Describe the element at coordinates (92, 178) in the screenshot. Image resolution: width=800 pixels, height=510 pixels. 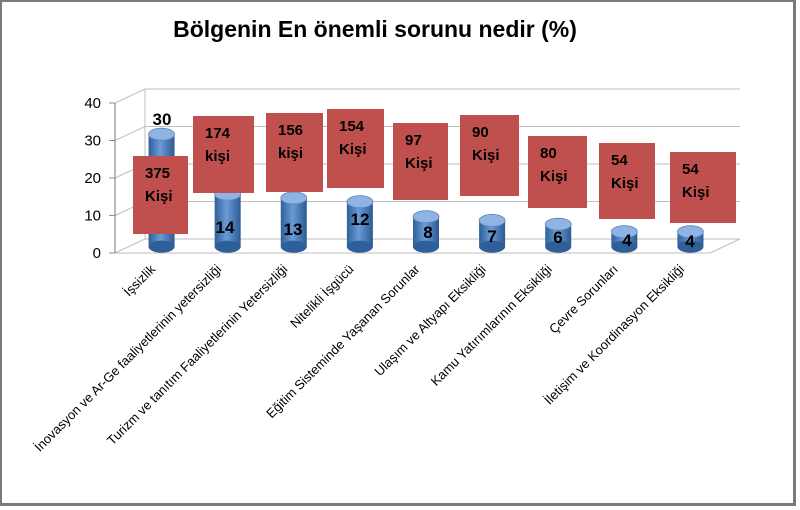
I see `y-tick-label: 20` at that location.